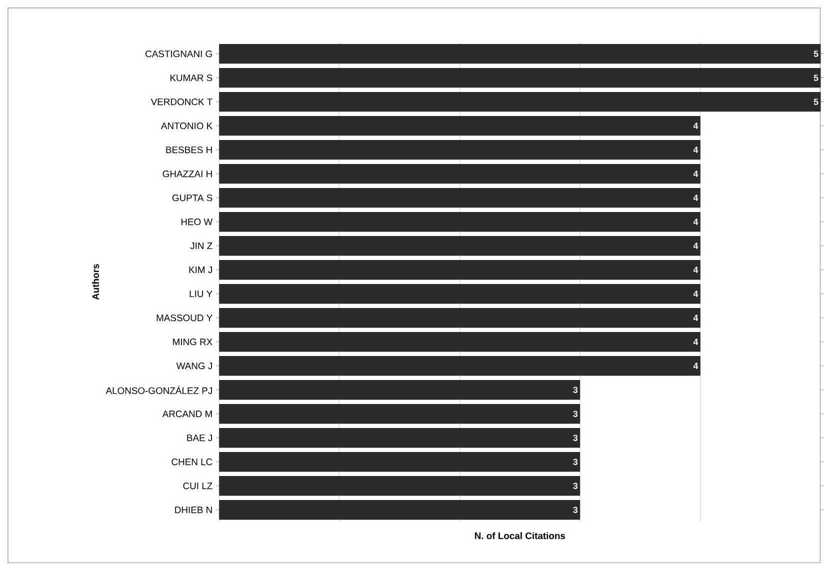 This screenshot has height=571, width=824. What do you see at coordinates (192, 198) in the screenshot?
I see `y-tick-label: GUPTA S` at bounding box center [192, 198].